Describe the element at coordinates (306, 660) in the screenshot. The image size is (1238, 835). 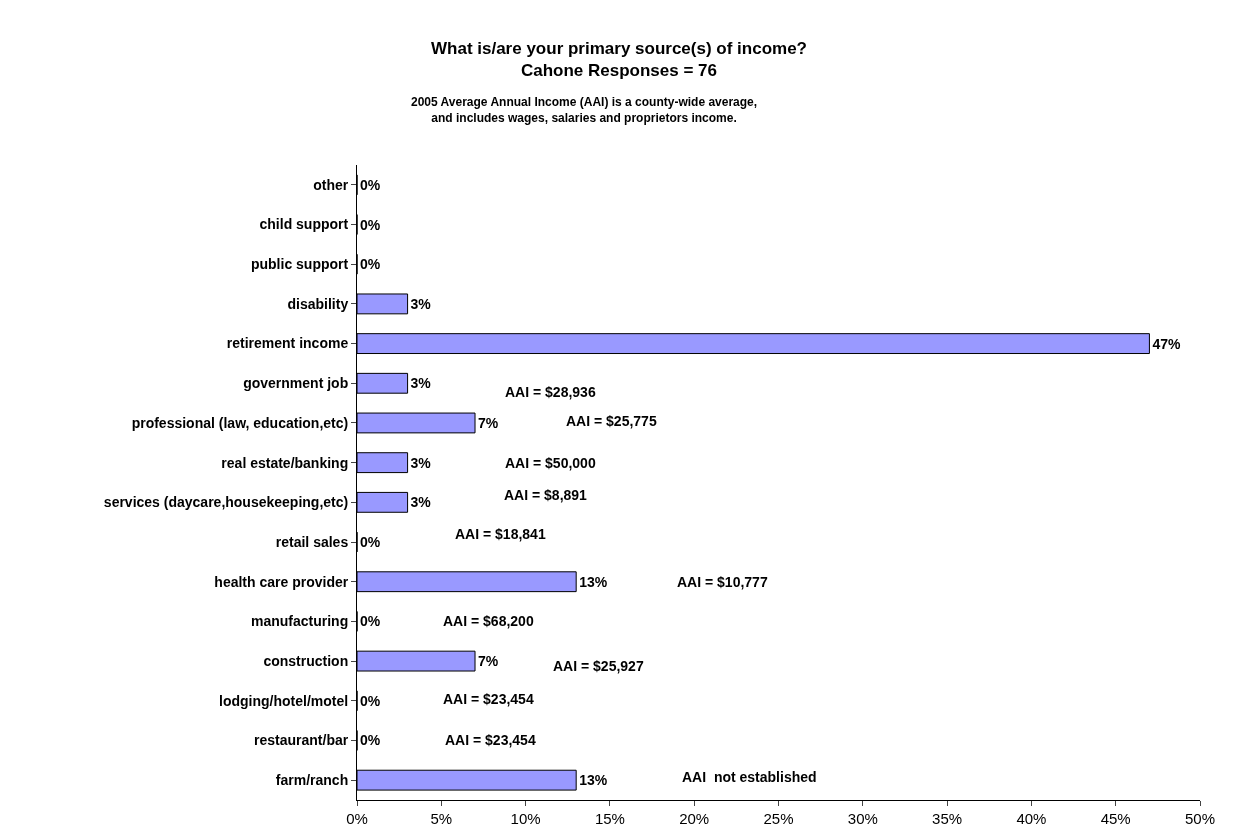
I see `y-tick-label: construction` at that location.